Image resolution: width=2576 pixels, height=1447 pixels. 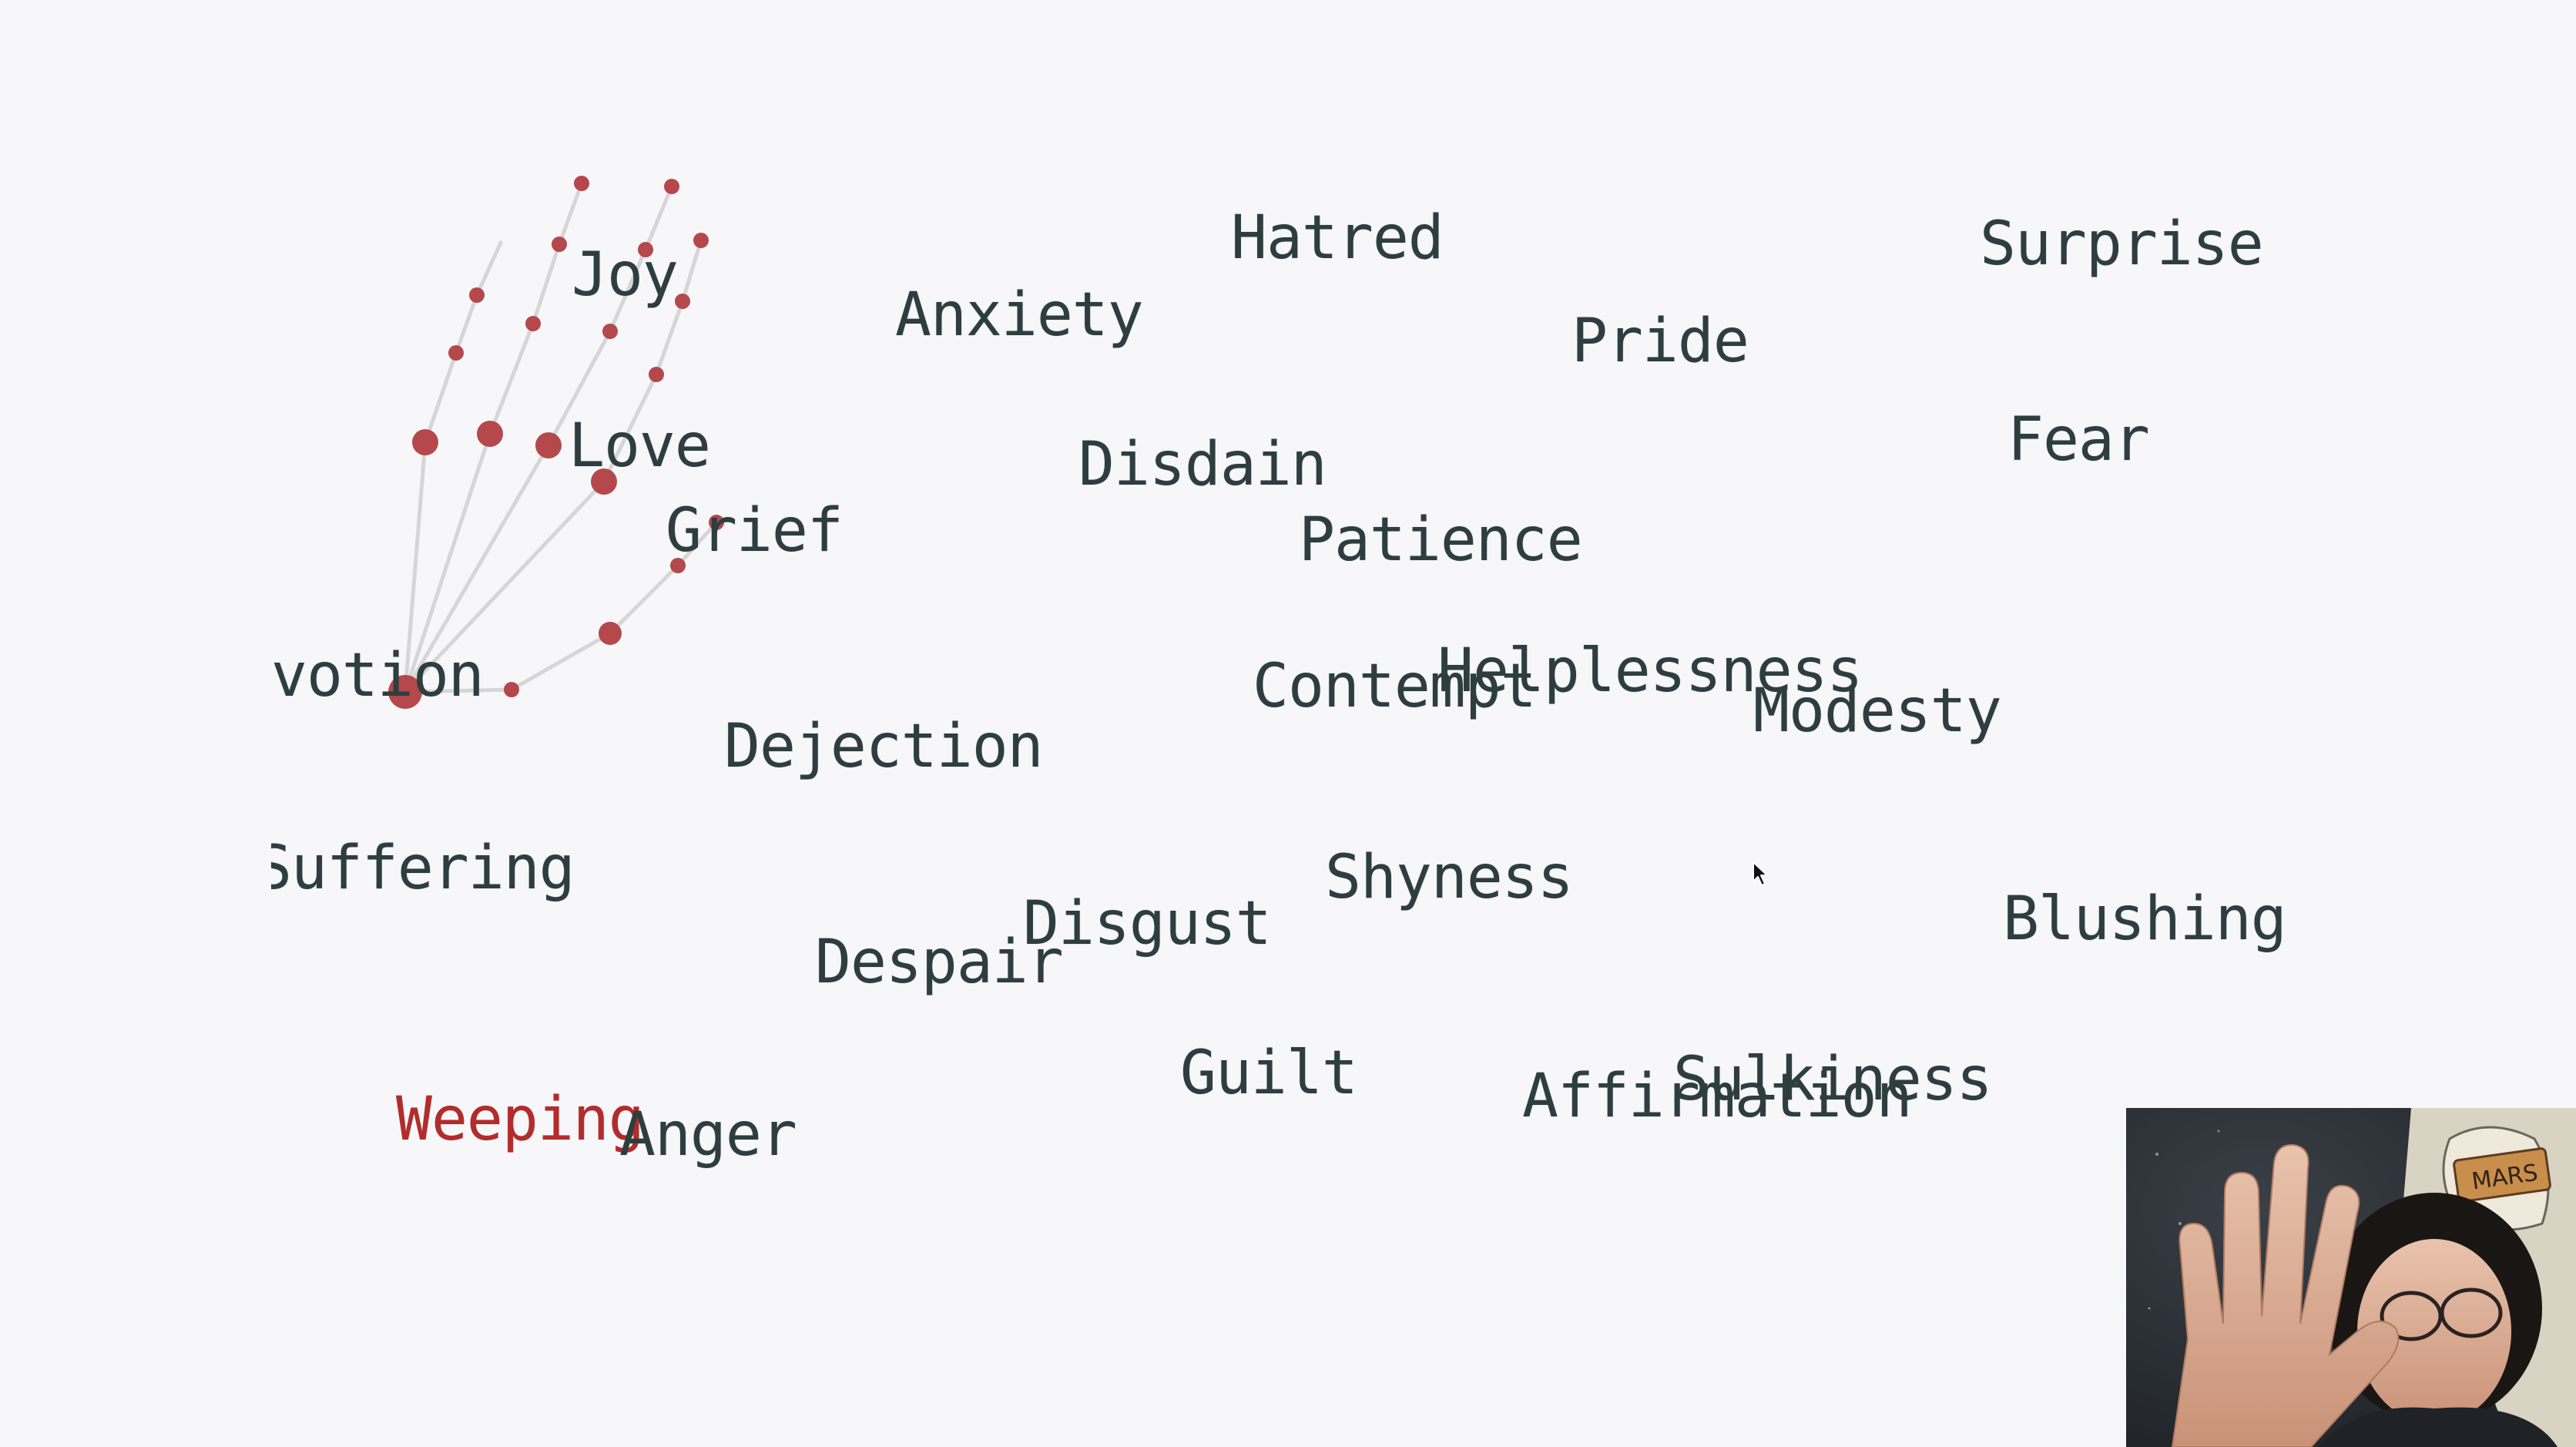 What do you see at coordinates (556, 443) in the screenshot?
I see `hand-skeleton-icon` at bounding box center [556, 443].